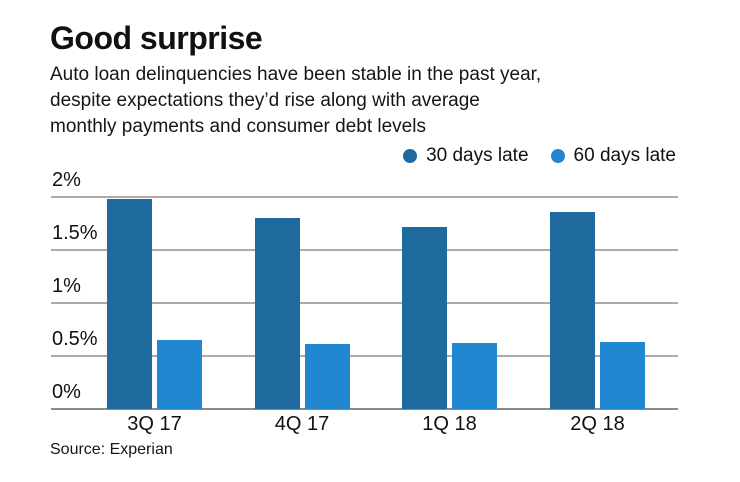 This screenshot has height=482, width=740. Describe the element at coordinates (364, 409) in the screenshot. I see `x-axis-line` at that location.